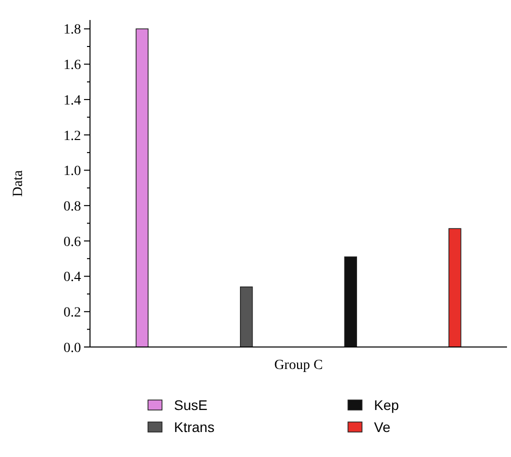  I want to click on legend-label: Ve, so click(382, 426).